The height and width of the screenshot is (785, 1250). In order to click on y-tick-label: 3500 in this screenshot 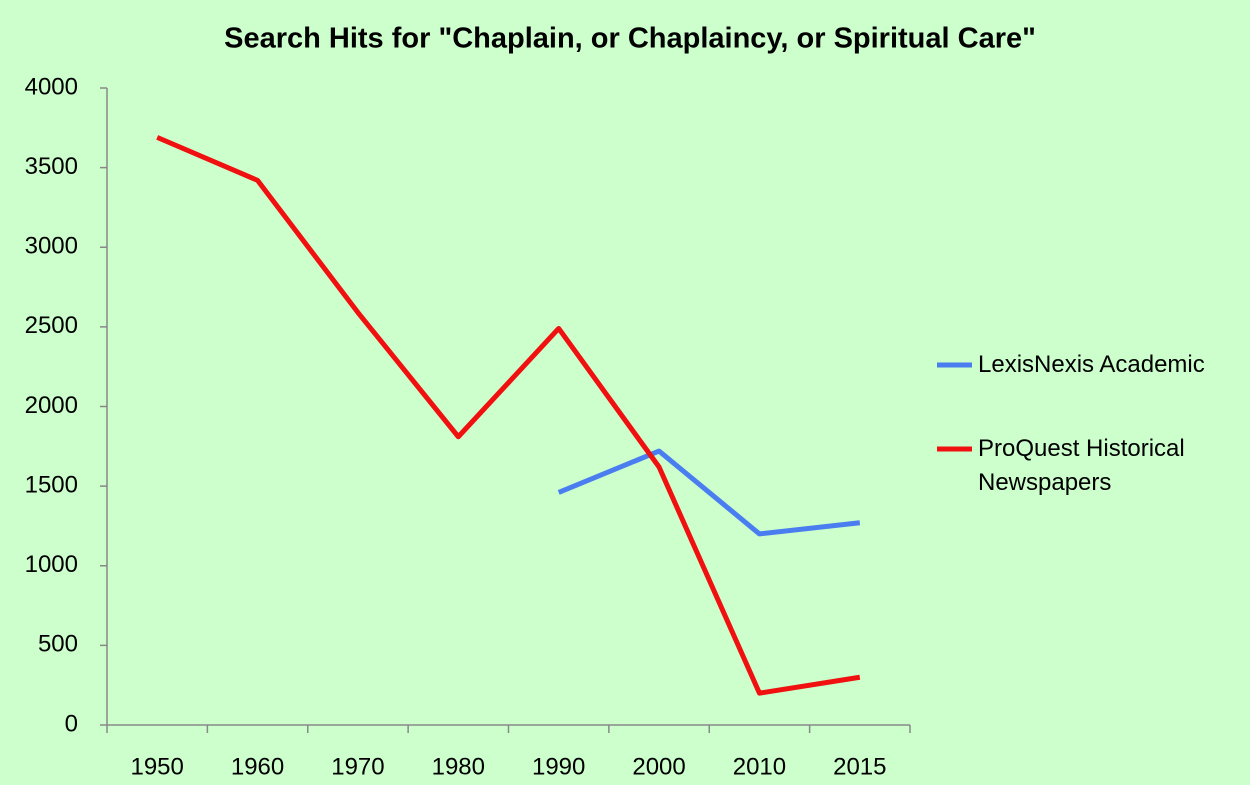, I will do `click(51, 166)`.